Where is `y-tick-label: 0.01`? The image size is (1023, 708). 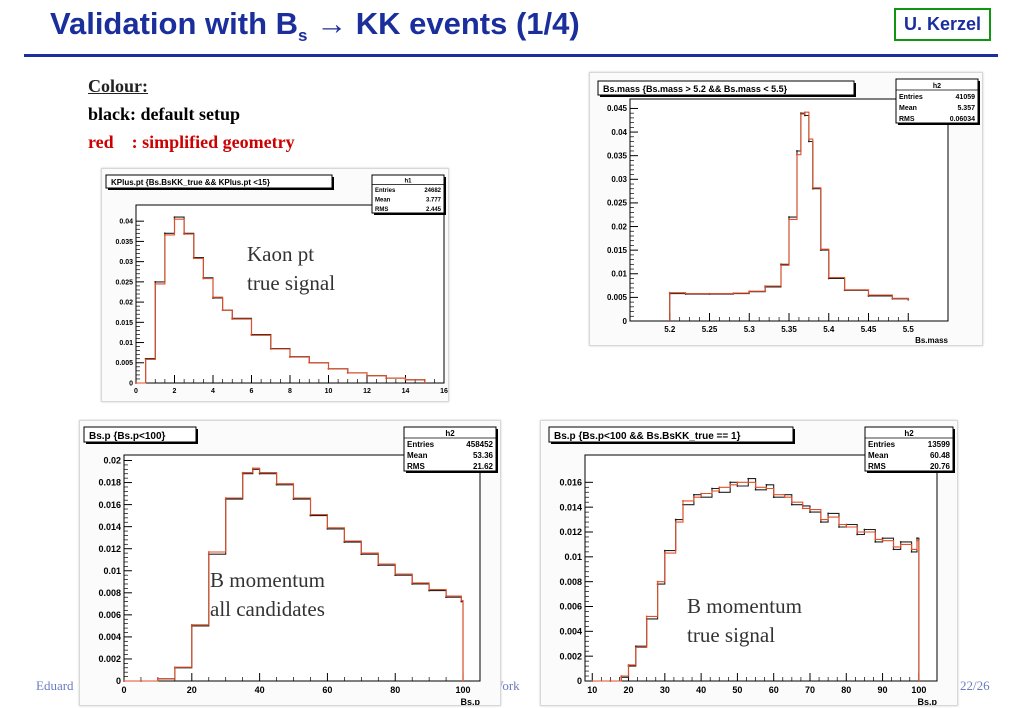 y-tick-label: 0.01 is located at coordinates (619, 274).